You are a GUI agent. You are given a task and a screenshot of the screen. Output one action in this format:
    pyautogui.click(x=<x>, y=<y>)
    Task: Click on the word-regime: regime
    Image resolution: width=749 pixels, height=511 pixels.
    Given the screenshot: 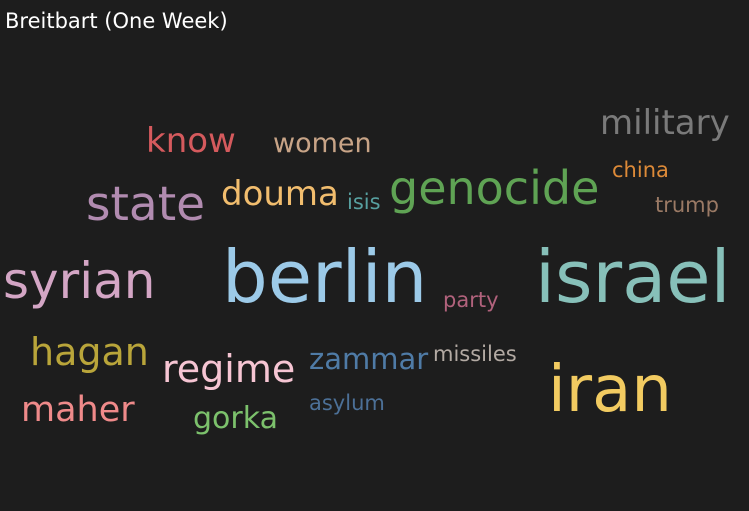 What is the action you would take?
    pyautogui.click(x=229, y=369)
    